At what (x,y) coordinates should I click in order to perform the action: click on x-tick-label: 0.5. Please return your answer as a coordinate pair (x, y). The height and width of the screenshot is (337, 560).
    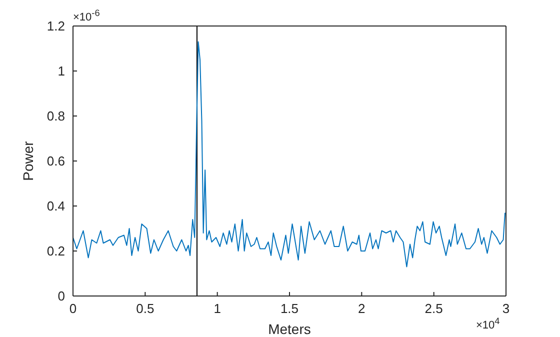
    Looking at the image, I should click on (145, 308).